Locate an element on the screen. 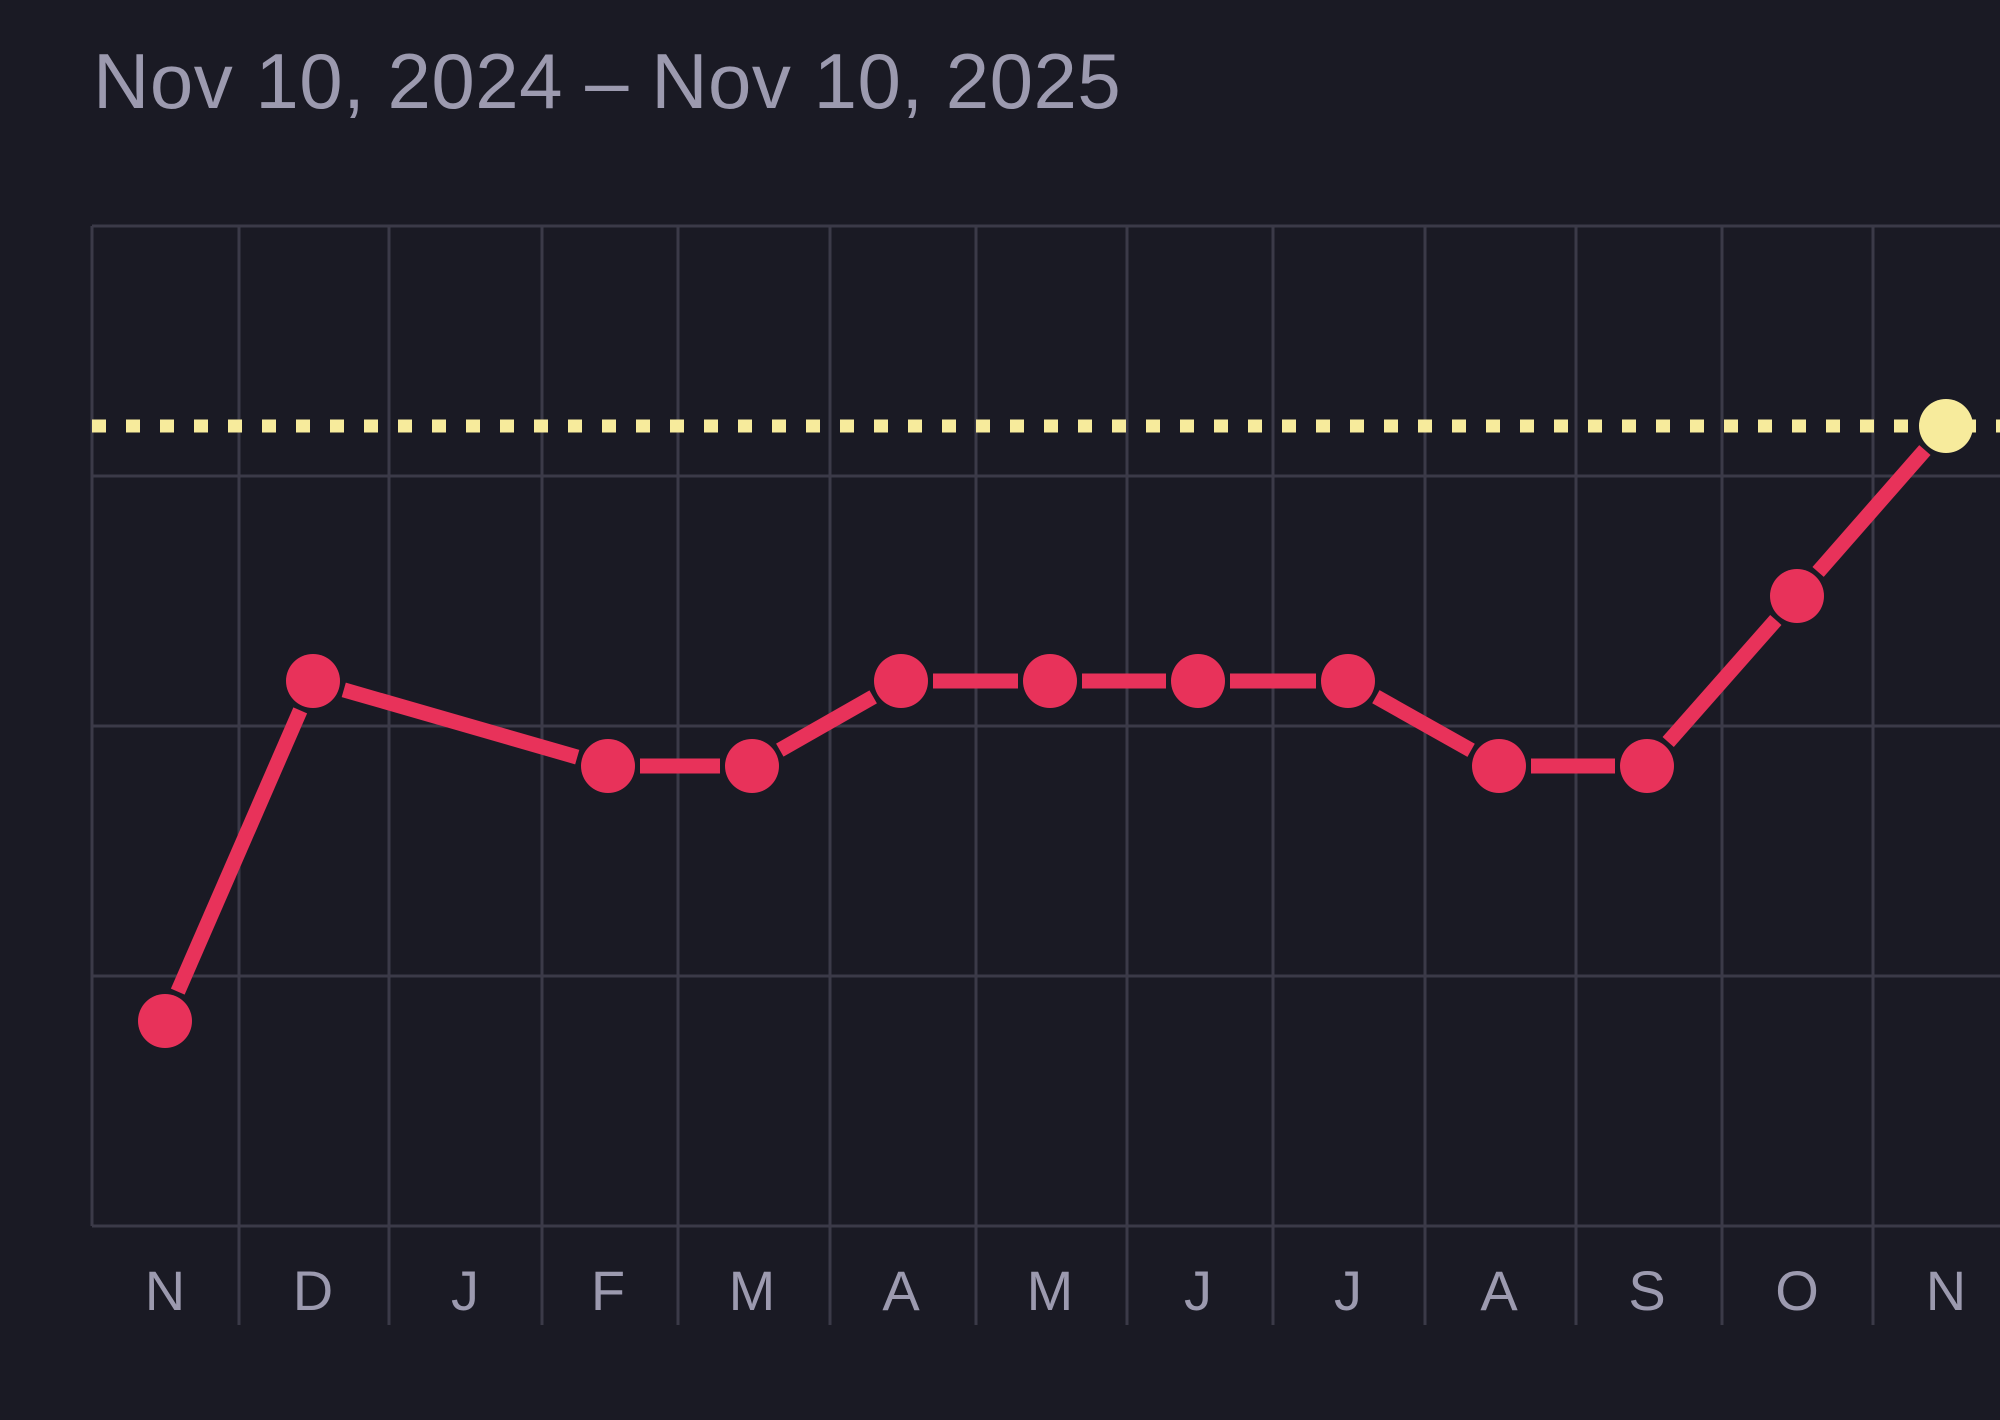 The width and height of the screenshot is (2000, 1420). current-point is located at coordinates (1946, 426).